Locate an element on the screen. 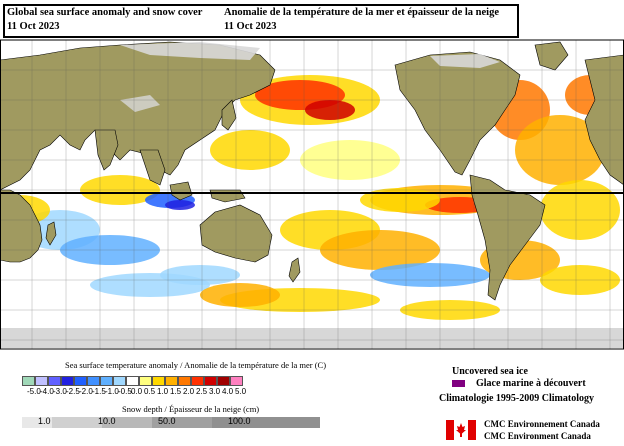 This screenshot has height=446, width=624. sst-legend-tick: 0.0 is located at coordinates (137, 391).